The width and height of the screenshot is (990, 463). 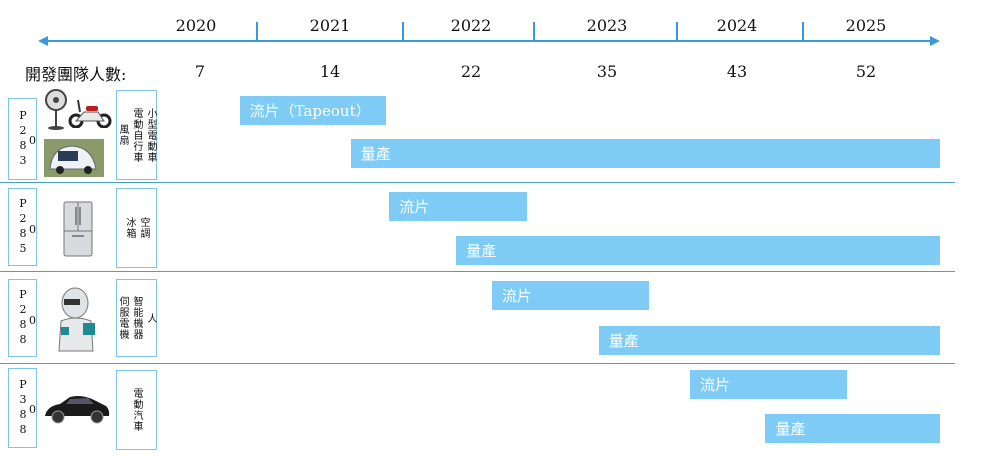 What do you see at coordinates (74, 158) in the screenshot?
I see `small-electric-car-icon` at bounding box center [74, 158].